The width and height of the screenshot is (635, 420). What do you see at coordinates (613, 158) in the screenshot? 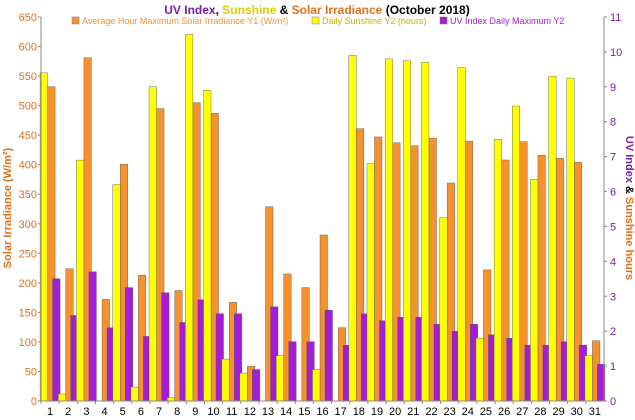
I see `y2-tick-label-7: 7` at bounding box center [613, 158].